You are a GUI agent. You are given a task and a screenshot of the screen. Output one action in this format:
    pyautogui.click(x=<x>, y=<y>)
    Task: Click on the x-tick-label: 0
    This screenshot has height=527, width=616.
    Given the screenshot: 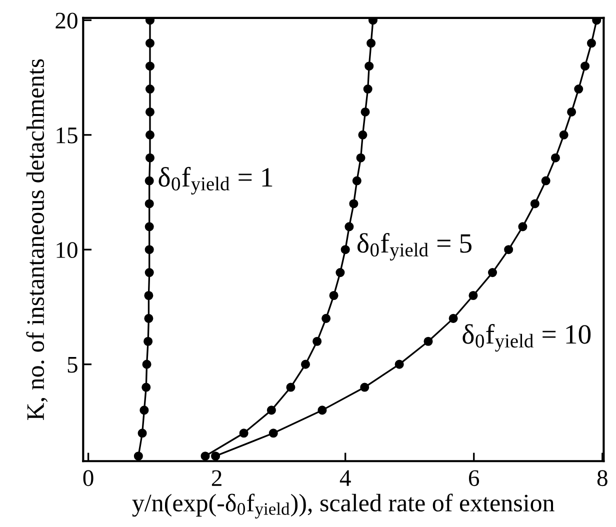 What is the action you would take?
    pyautogui.click(x=88, y=478)
    